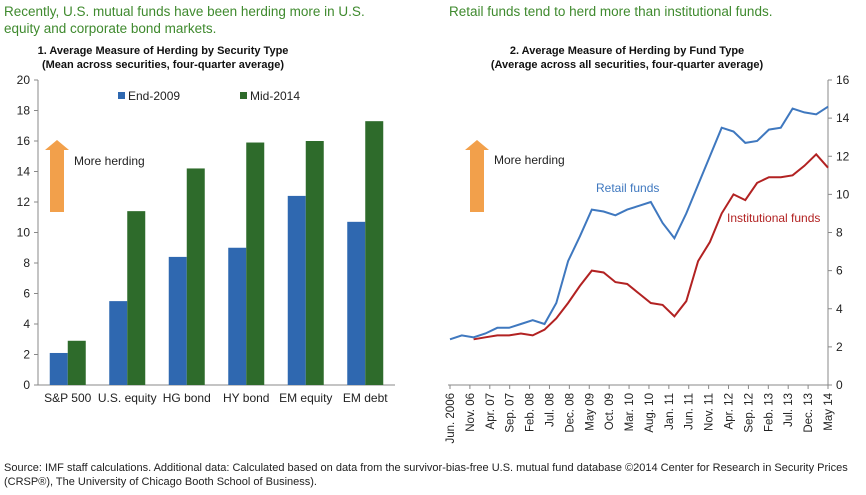 Image resolution: width=866 pixels, height=495 pixels. What do you see at coordinates (773, 218) in the screenshot?
I see `series-label-institutional: Institutional funds` at bounding box center [773, 218].